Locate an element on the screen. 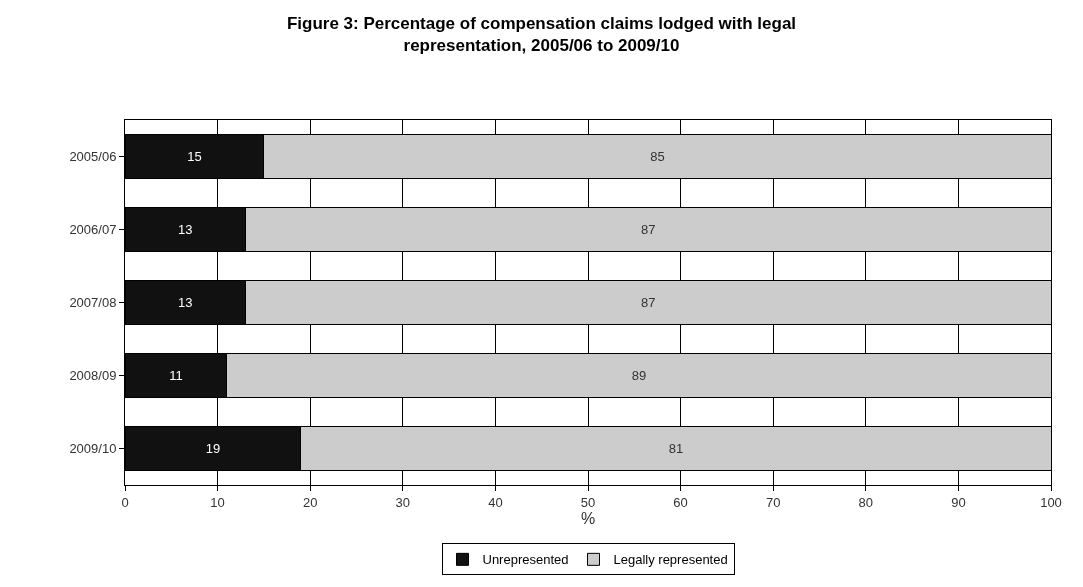 Image resolution: width=1083 pixels, height=587 pixels. data-label: 81 is located at coordinates (676, 448).